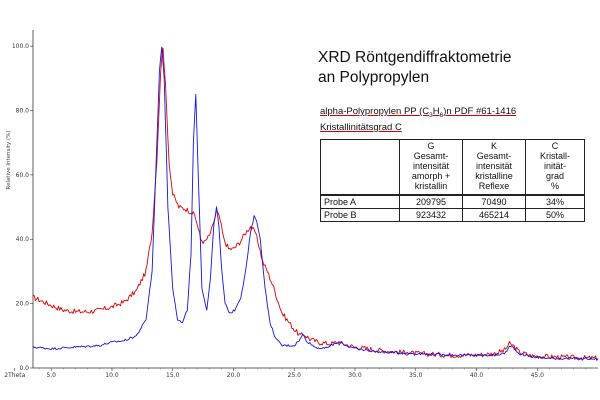 This screenshot has width=600, height=400. Describe the element at coordinates (173, 375) in the screenshot. I see `x-tick-label: 15.0` at that location.